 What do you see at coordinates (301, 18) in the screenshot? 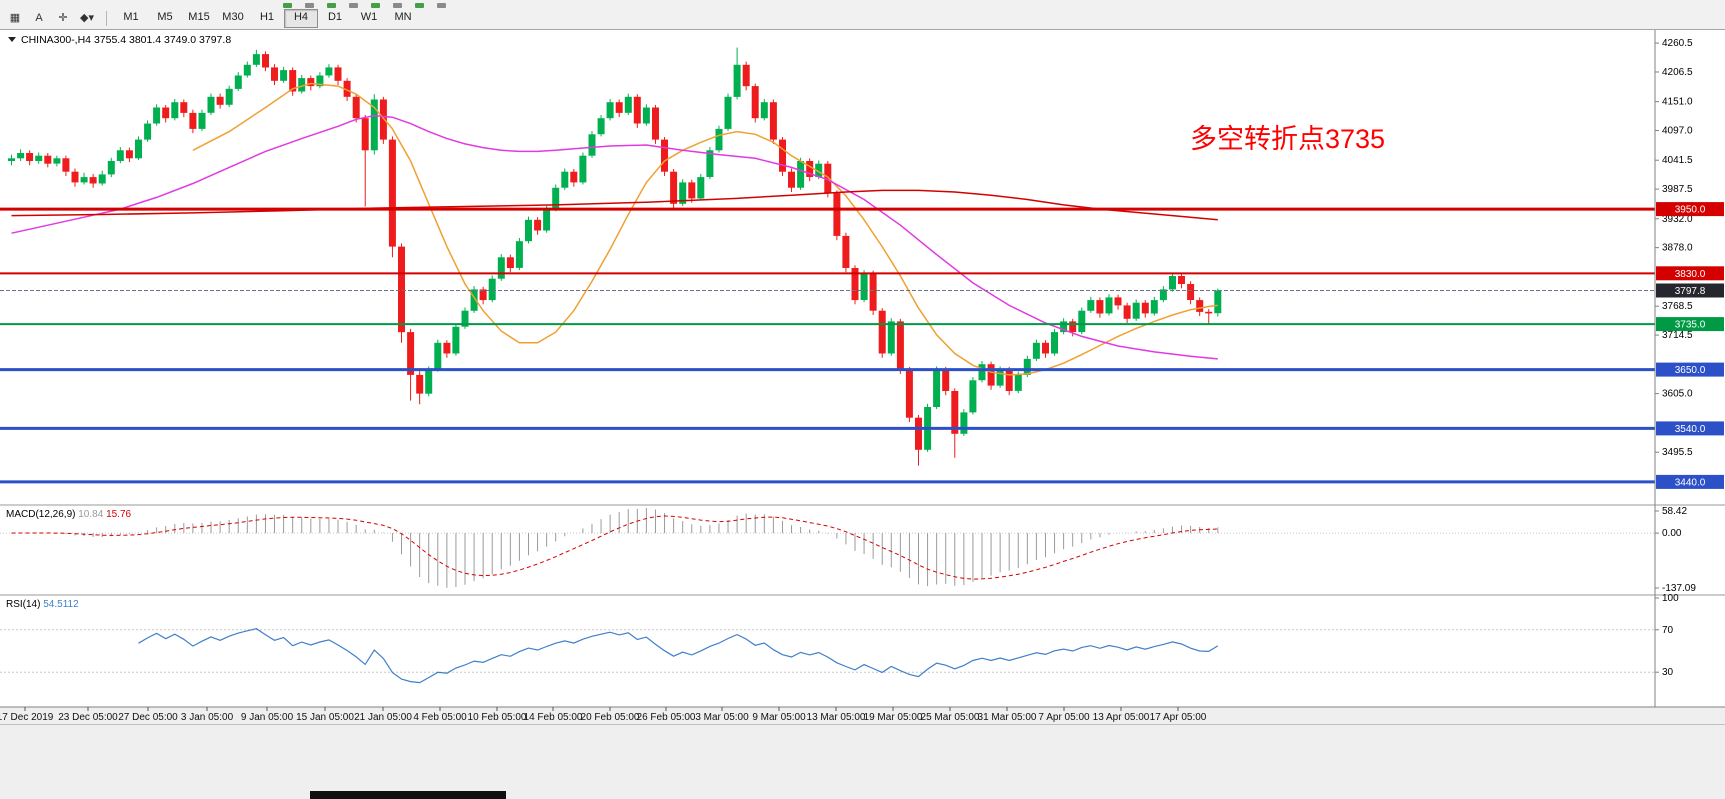
I see `timeframe-button-H4: H4` at bounding box center [301, 18].